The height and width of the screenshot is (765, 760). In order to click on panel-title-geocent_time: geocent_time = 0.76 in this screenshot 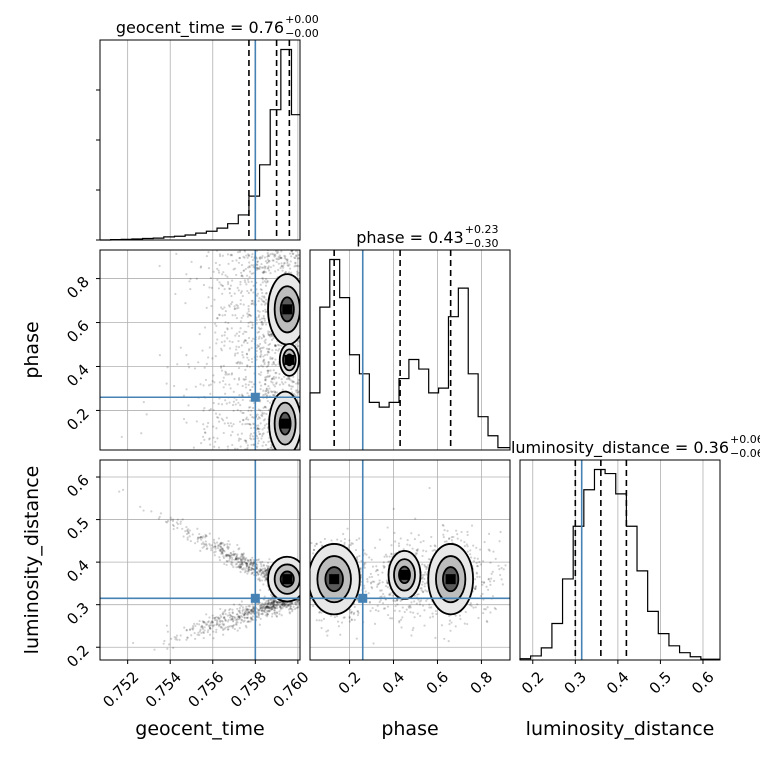, I will do `click(200, 28)`.